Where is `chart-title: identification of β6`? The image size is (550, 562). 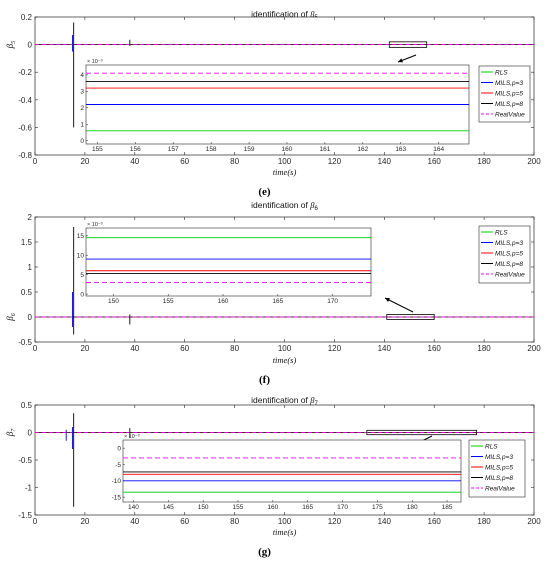
chart-title: identification of β6 is located at coordinates (284, 206).